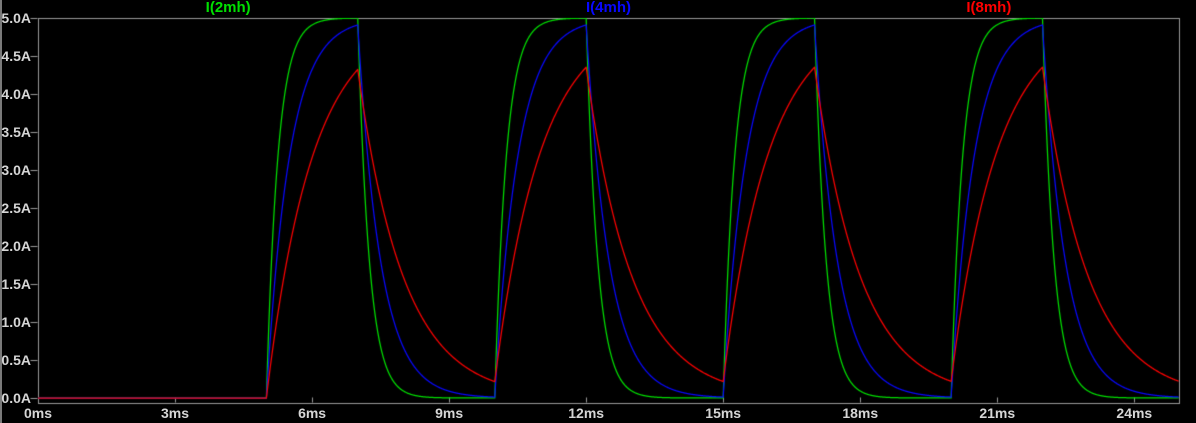 The width and height of the screenshot is (1196, 423). I want to click on y-tick-label: 2.0A, so click(16, 246).